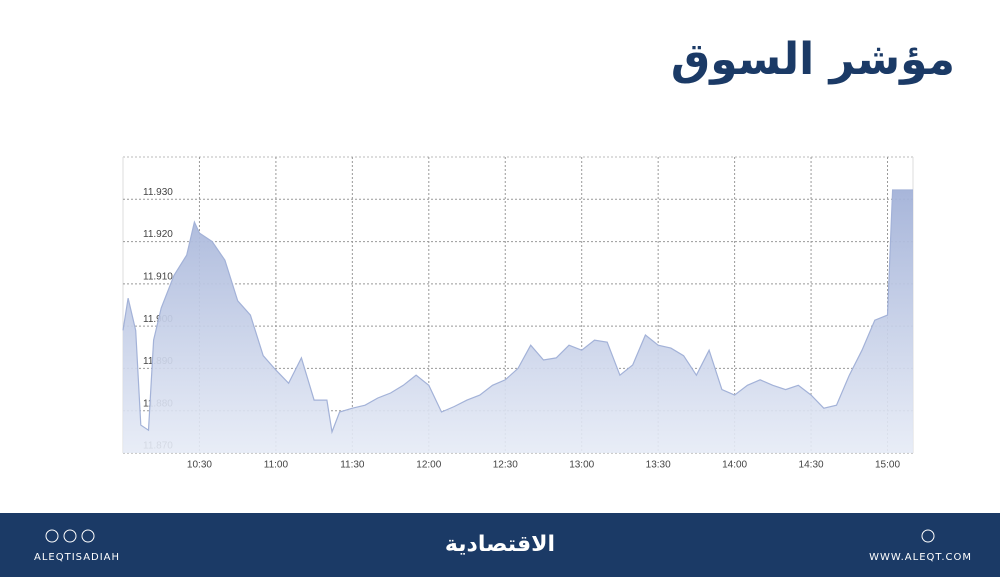 The height and width of the screenshot is (577, 1000). I want to click on x-tick-label: 11:30, so click(352, 465).